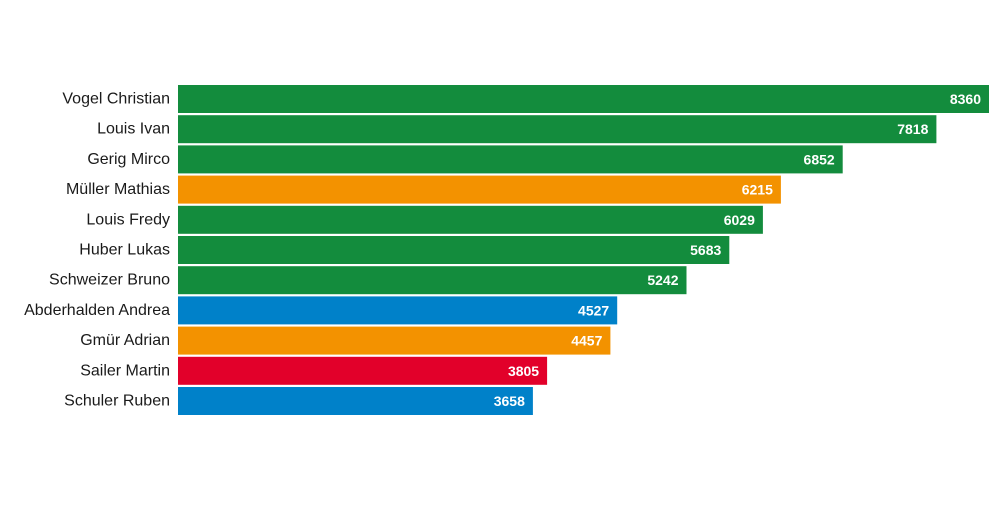  I want to click on value-label: 3658, so click(509, 401).